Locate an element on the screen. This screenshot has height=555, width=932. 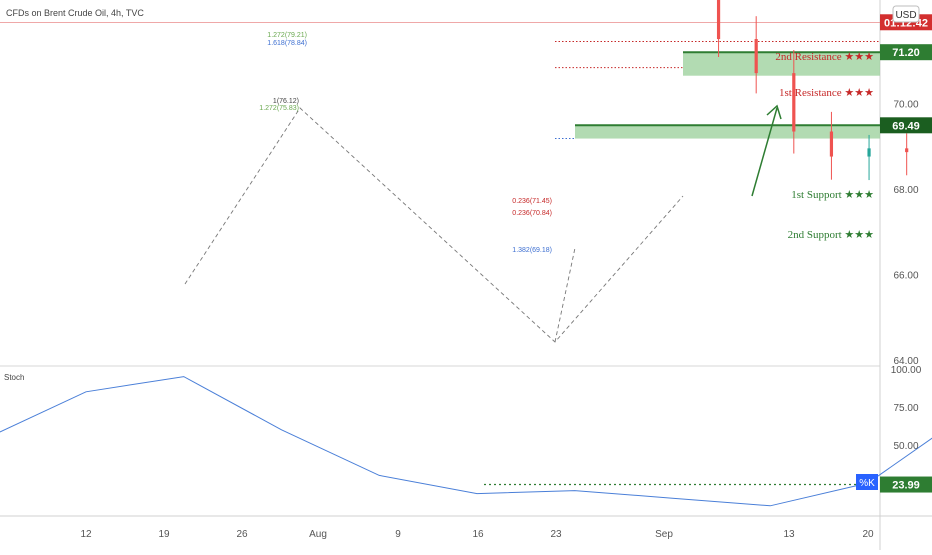
x-tick-label: 20 is located at coordinates (868, 534).